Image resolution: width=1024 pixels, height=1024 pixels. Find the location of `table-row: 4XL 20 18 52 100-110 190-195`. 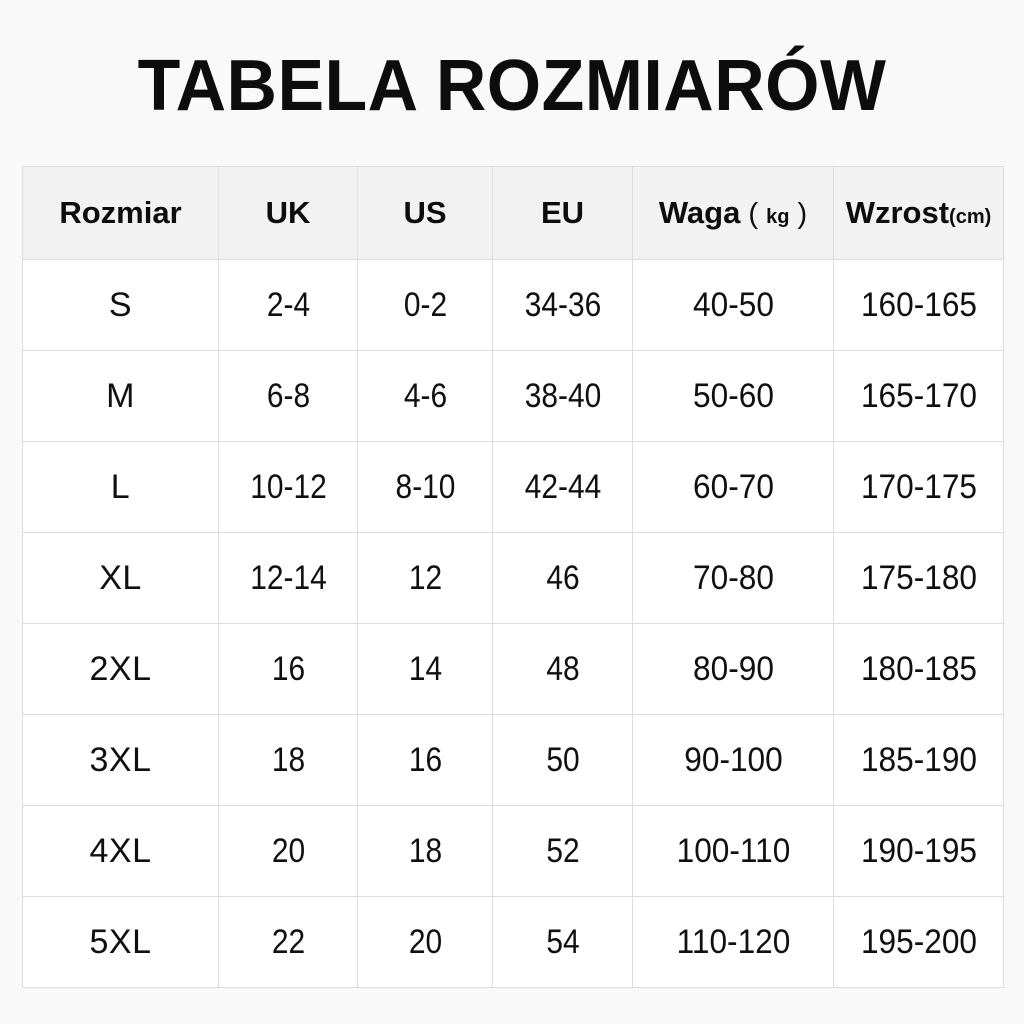

table-row: 4XL 20 18 52 100-110 190-195 is located at coordinates (513, 851).